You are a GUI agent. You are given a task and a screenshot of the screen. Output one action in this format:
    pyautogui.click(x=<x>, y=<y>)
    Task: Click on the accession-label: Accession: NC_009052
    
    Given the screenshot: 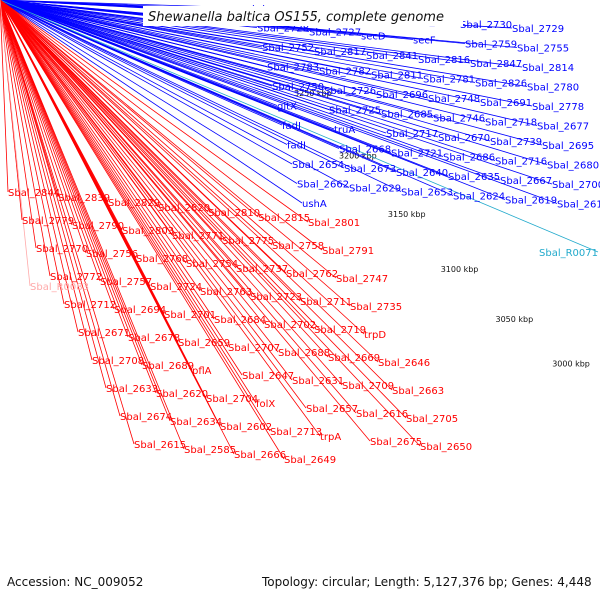 What is the action you would take?
    pyautogui.click(x=75, y=582)
    